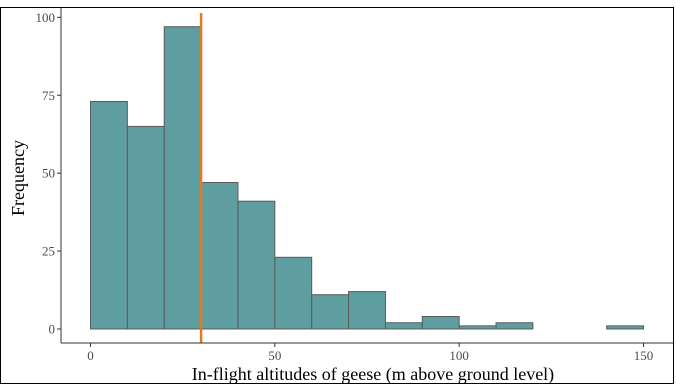  I want to click on x-ticks: 0 50 100 150, so click(370, 353).